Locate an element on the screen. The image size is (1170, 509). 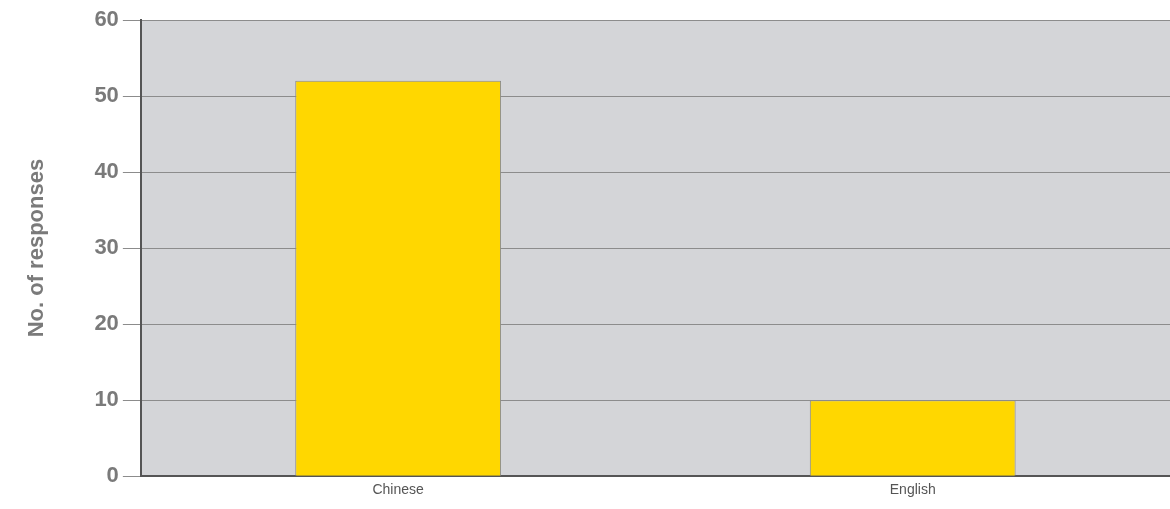
y-tick-label: 0 is located at coordinates (112, 475).